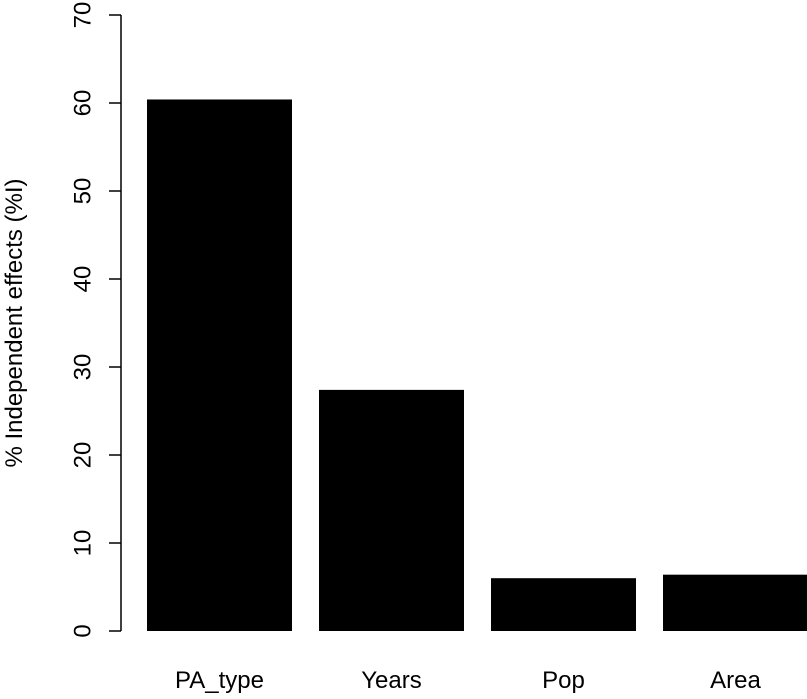  What do you see at coordinates (391, 510) in the screenshot?
I see `bar-years` at bounding box center [391, 510].